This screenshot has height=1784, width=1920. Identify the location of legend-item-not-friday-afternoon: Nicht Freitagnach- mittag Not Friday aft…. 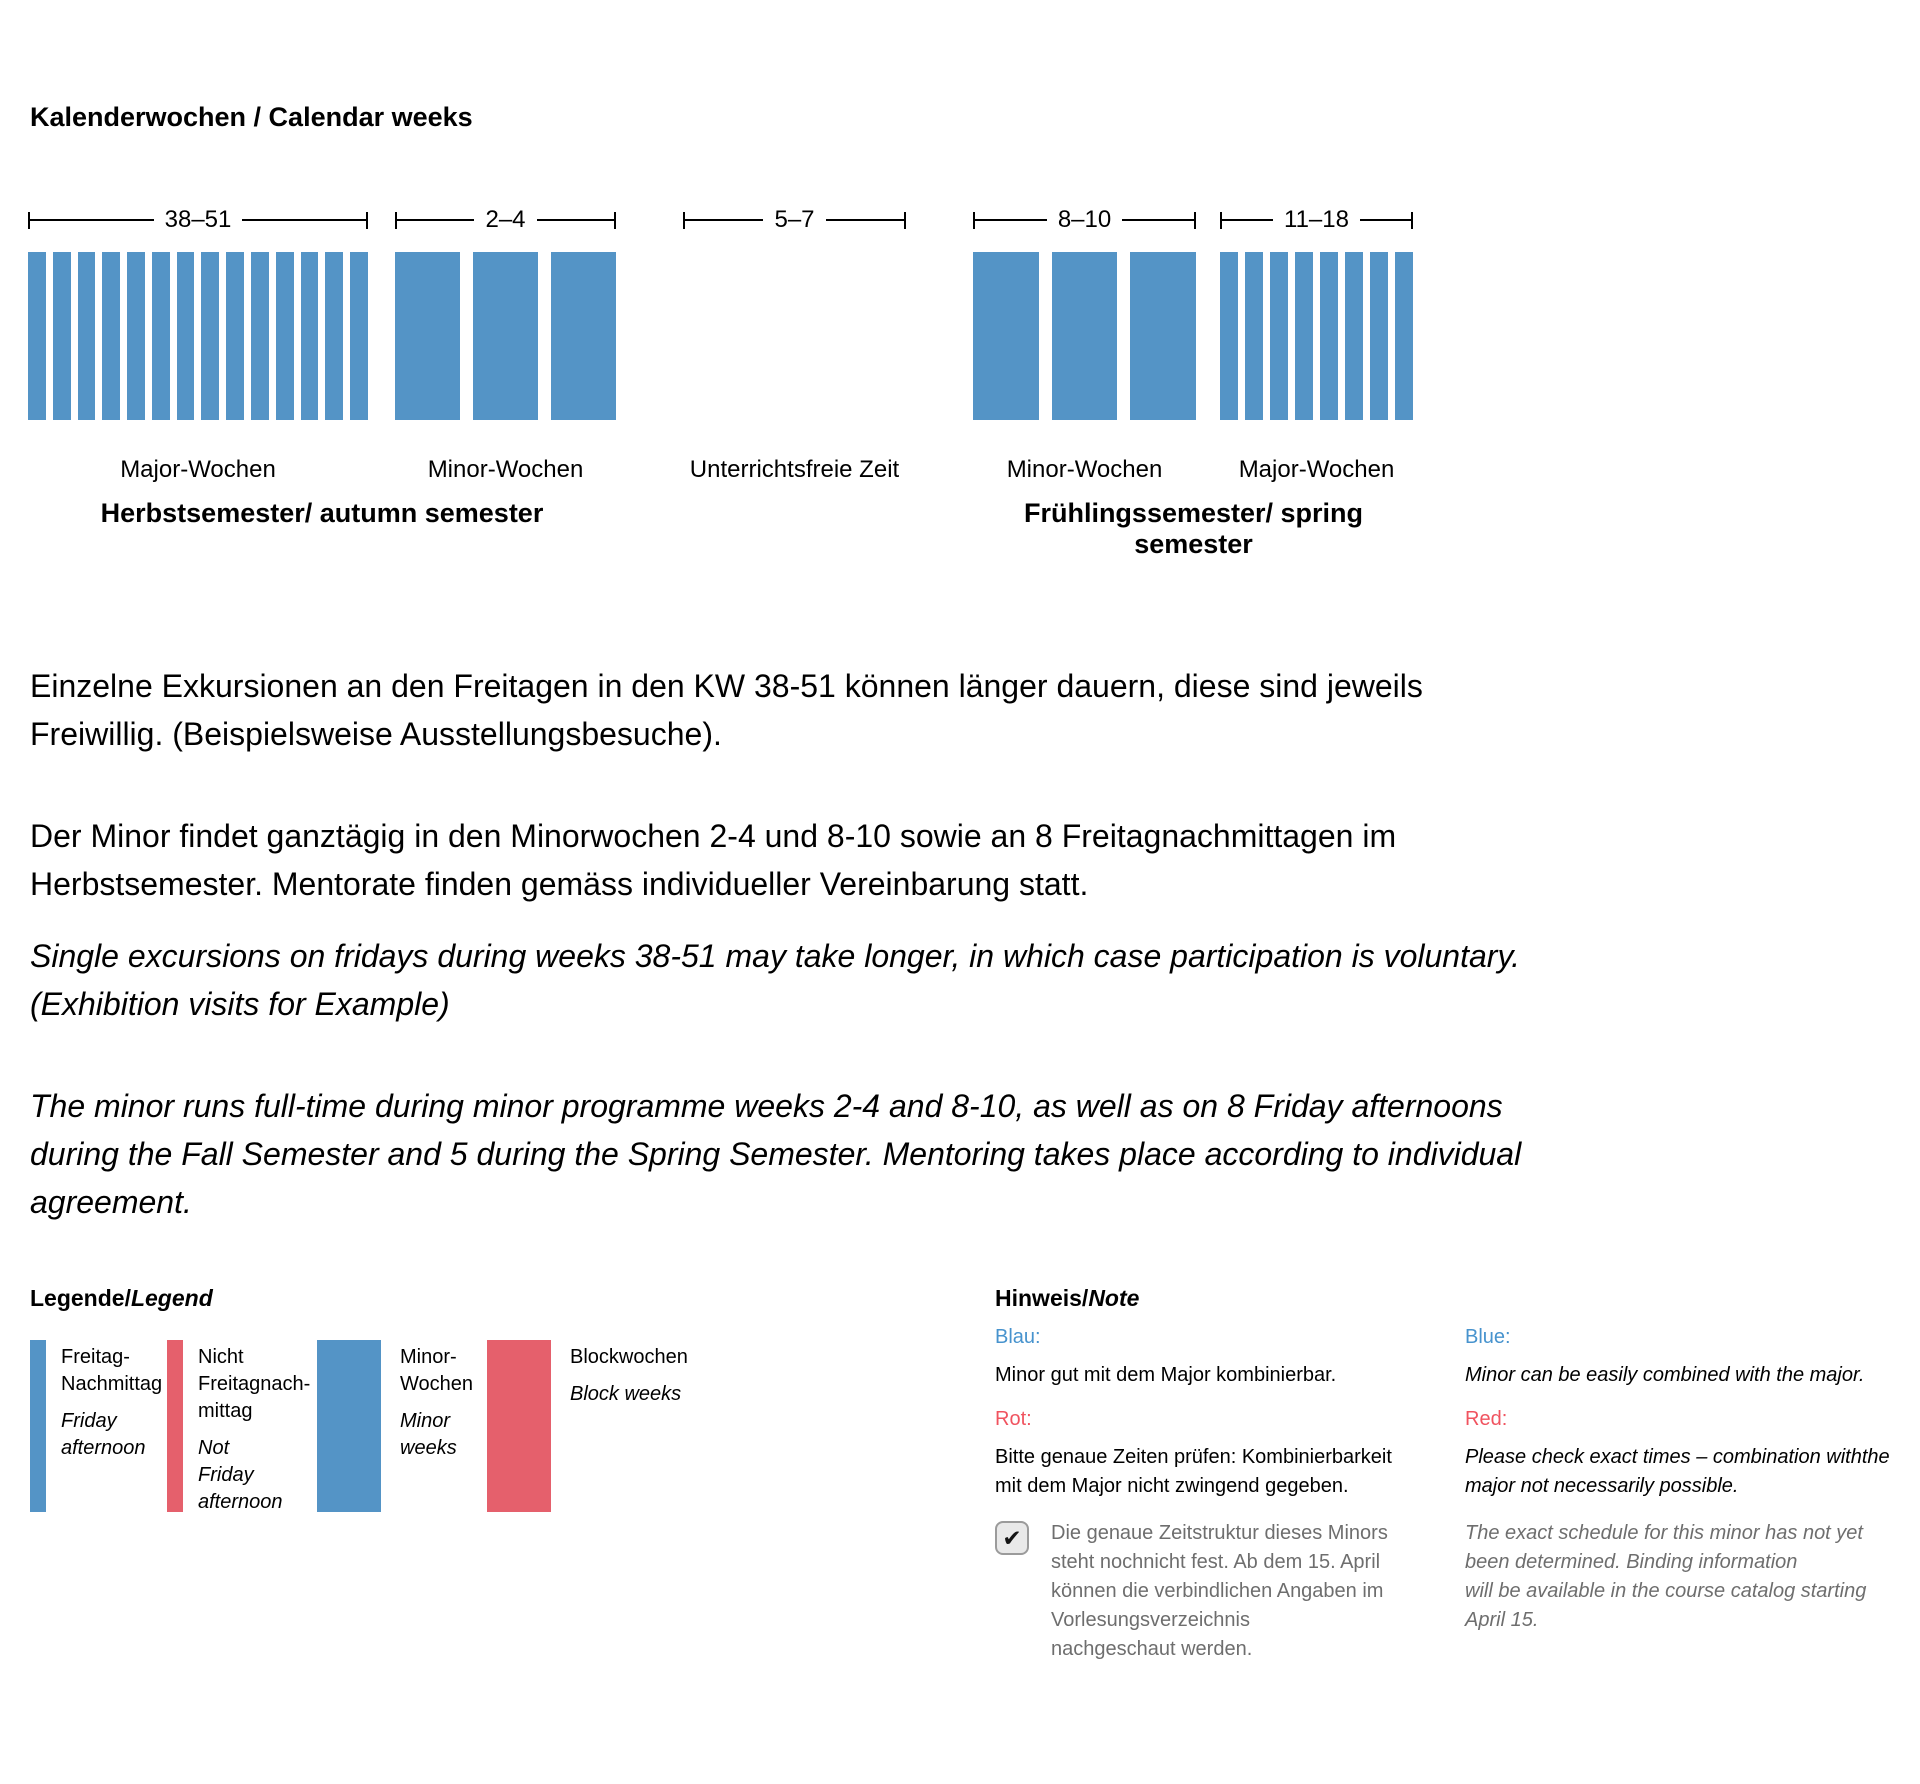
(238, 1428).